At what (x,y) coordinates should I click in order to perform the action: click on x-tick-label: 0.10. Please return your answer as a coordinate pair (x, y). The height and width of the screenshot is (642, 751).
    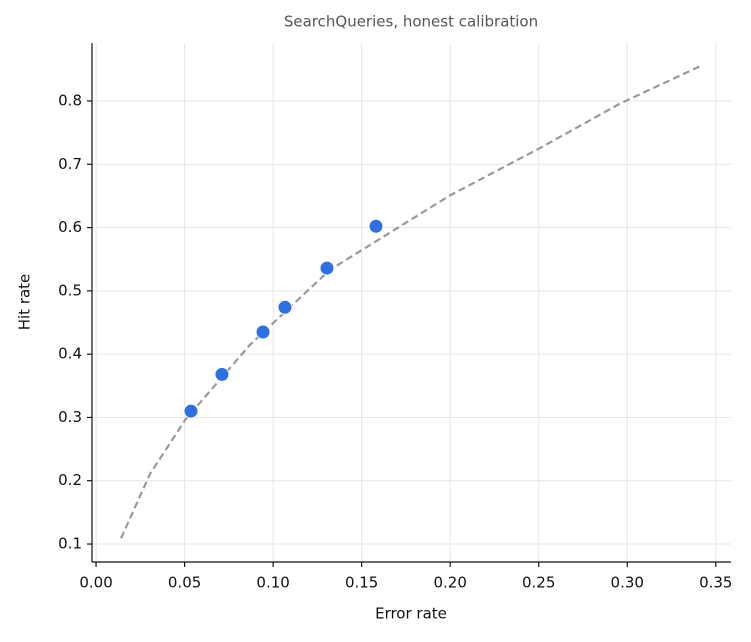
    Looking at the image, I should click on (272, 583).